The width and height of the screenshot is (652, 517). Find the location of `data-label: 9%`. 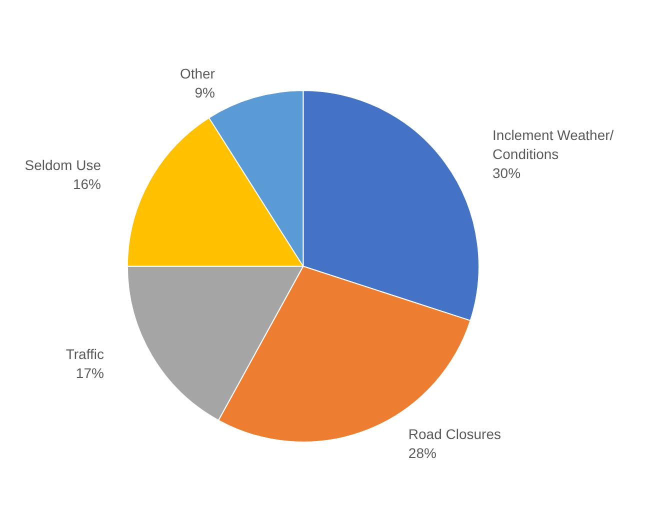

data-label: 9% is located at coordinates (204, 92).